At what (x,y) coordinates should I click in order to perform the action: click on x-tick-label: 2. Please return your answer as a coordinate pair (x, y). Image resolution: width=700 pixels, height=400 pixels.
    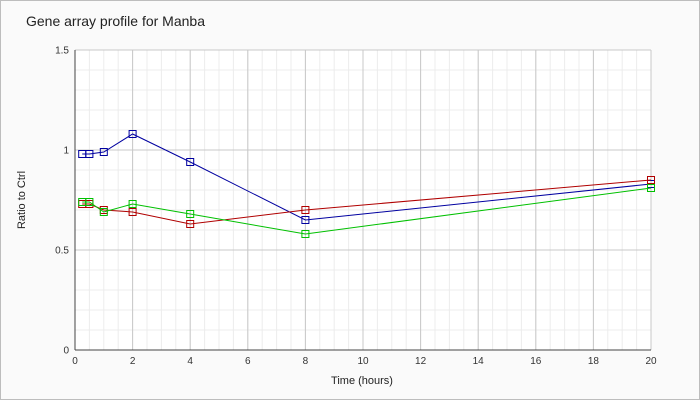
    Looking at the image, I should click on (133, 361).